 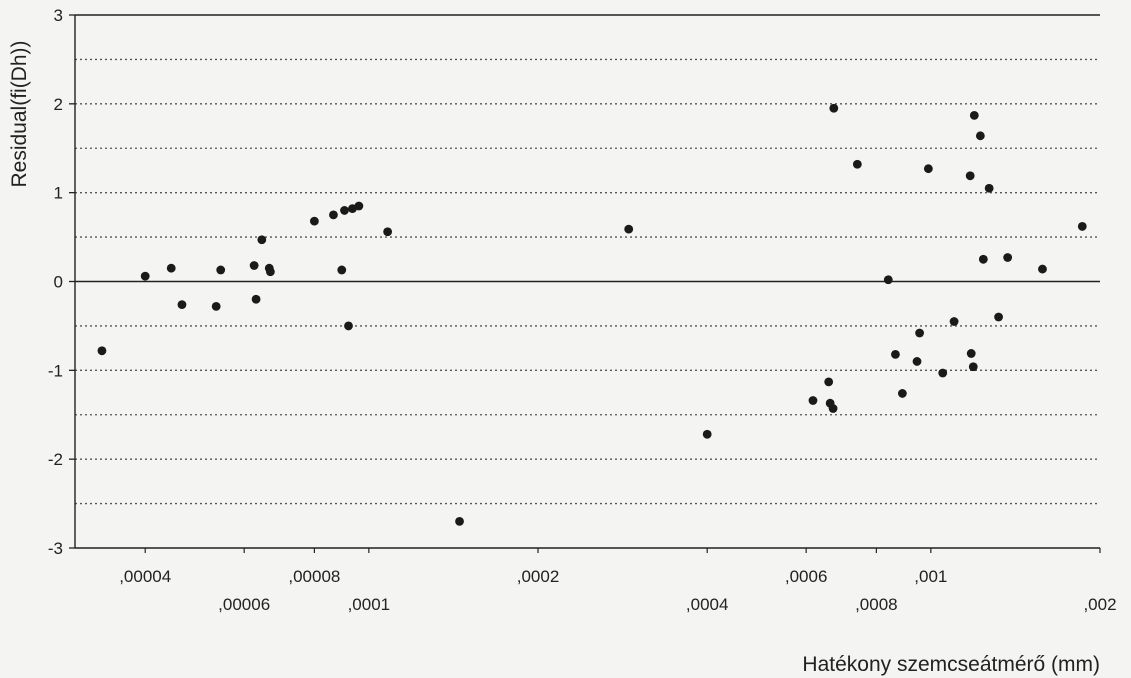 What do you see at coordinates (58, 193) in the screenshot?
I see `y-tick-label: 1` at bounding box center [58, 193].